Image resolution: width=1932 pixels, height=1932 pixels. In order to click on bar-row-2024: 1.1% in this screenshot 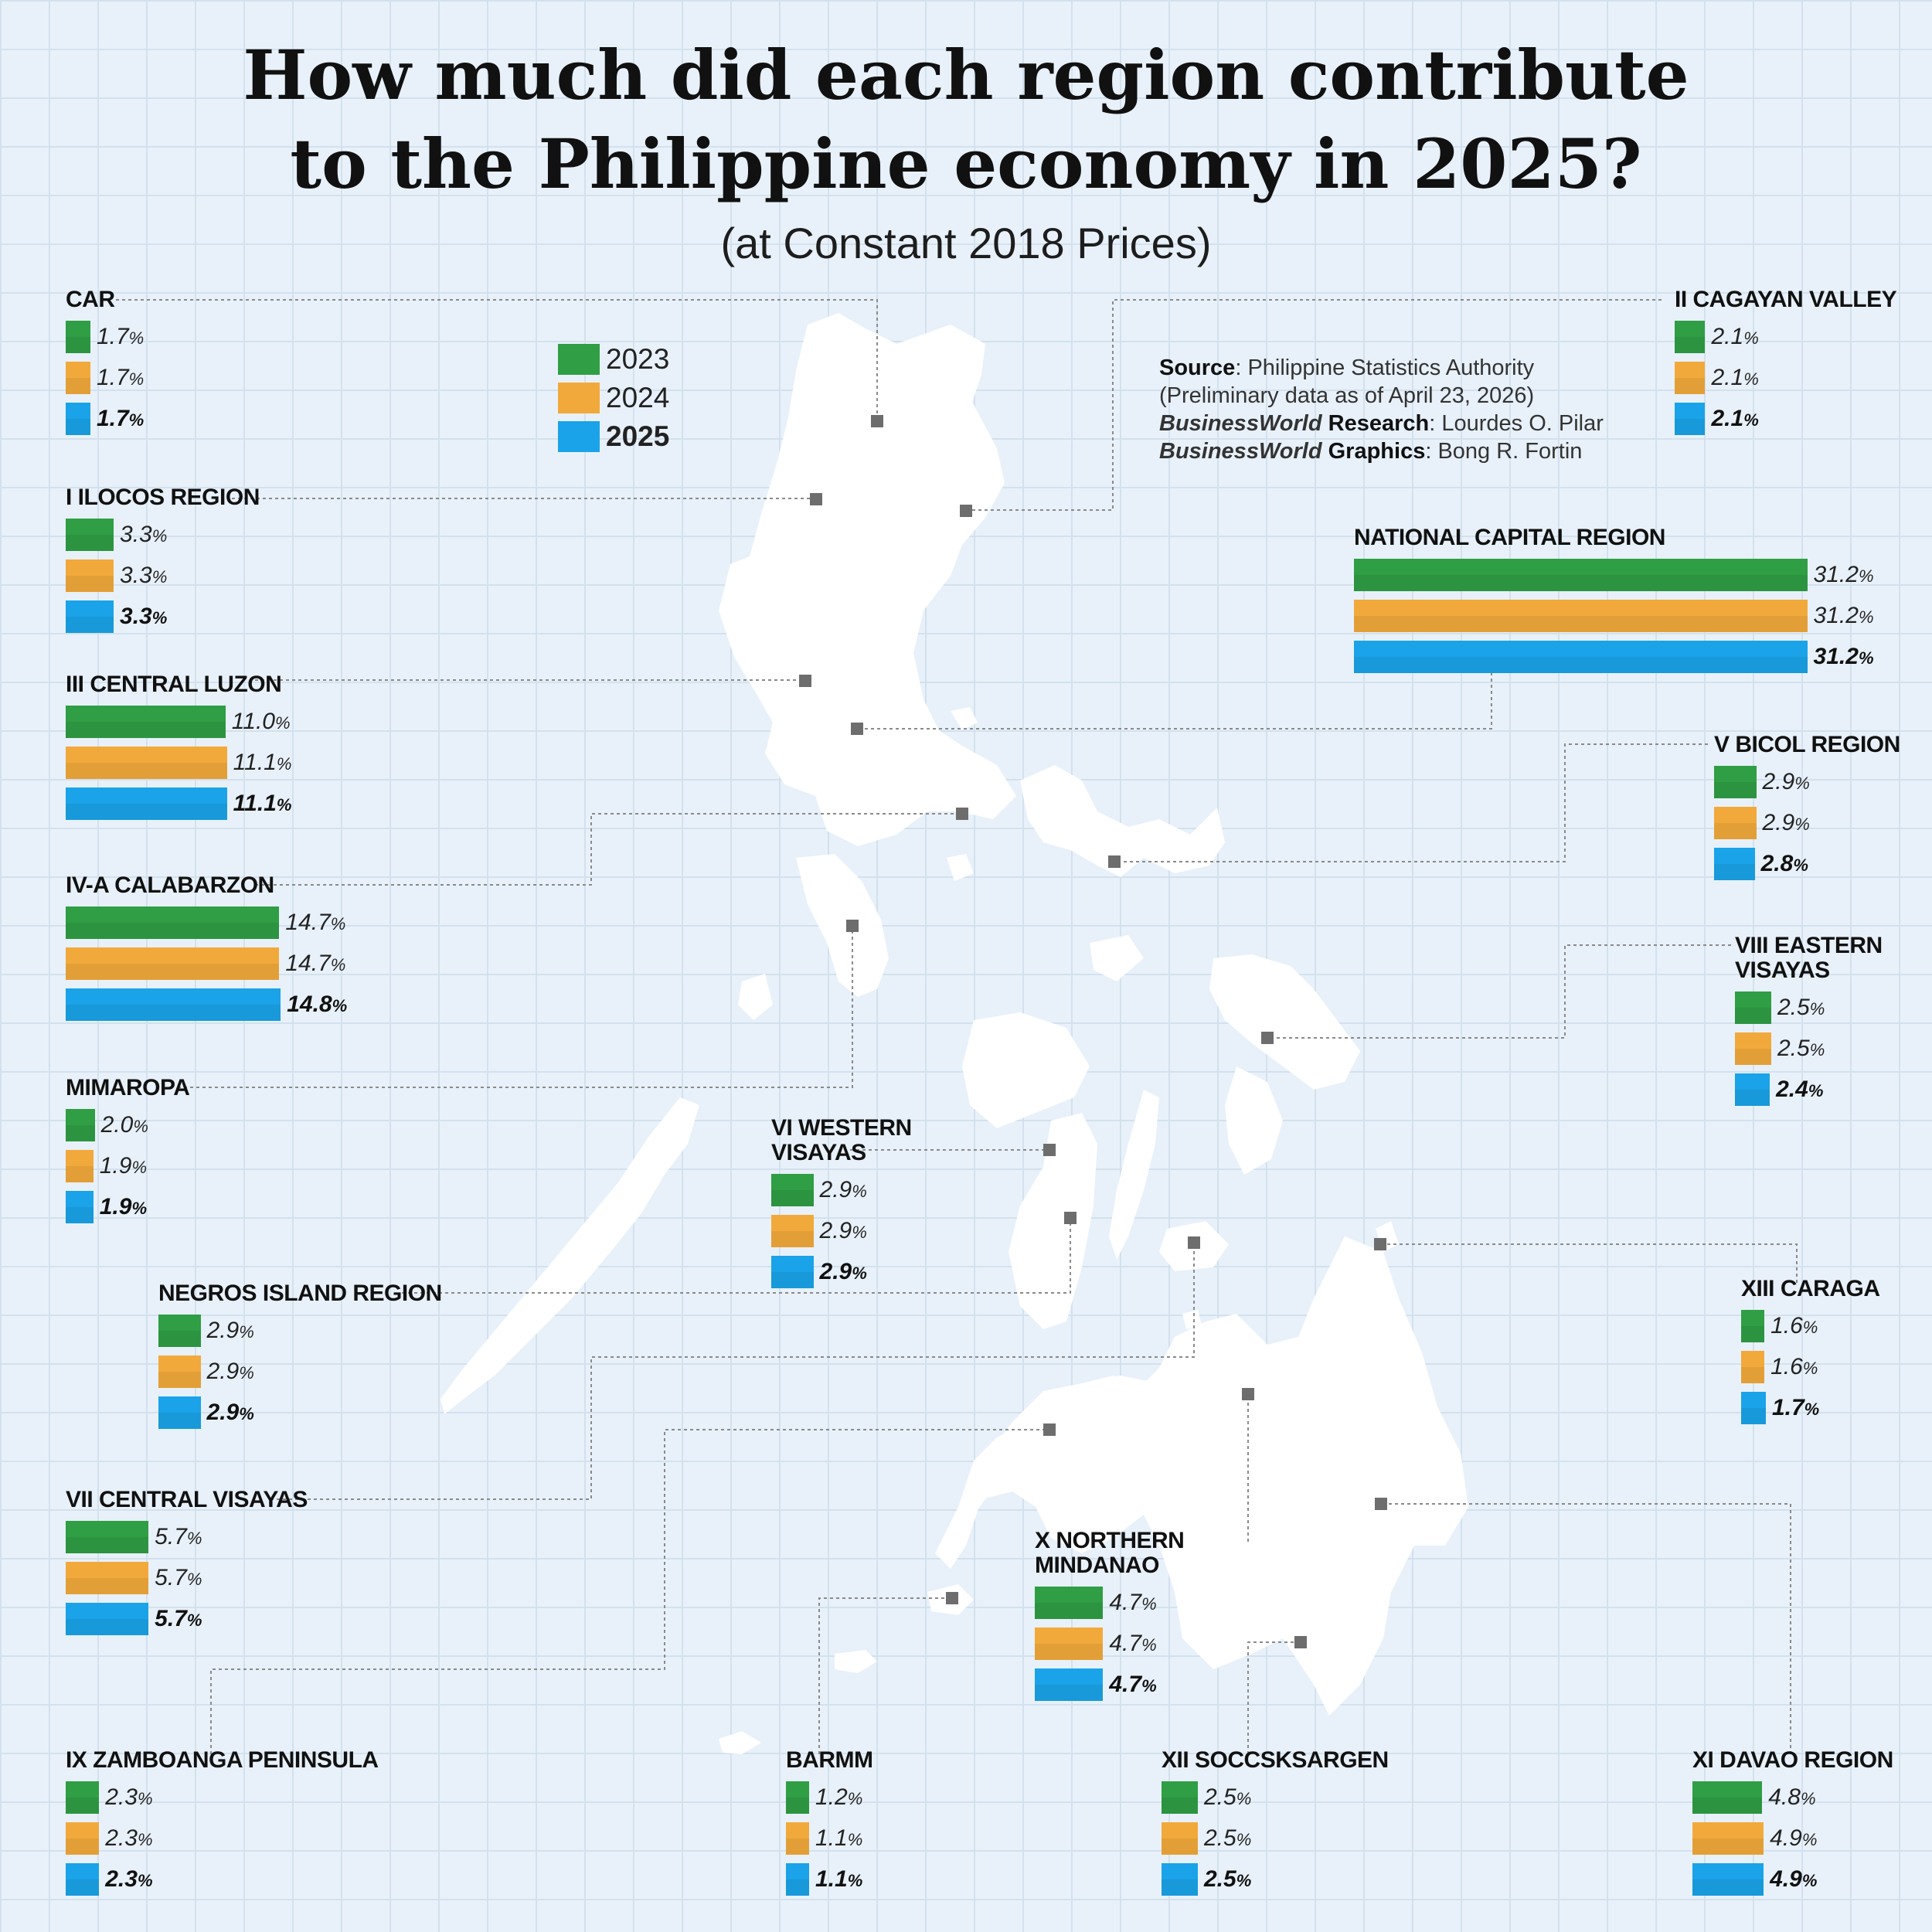, I will do `click(829, 1839)`.